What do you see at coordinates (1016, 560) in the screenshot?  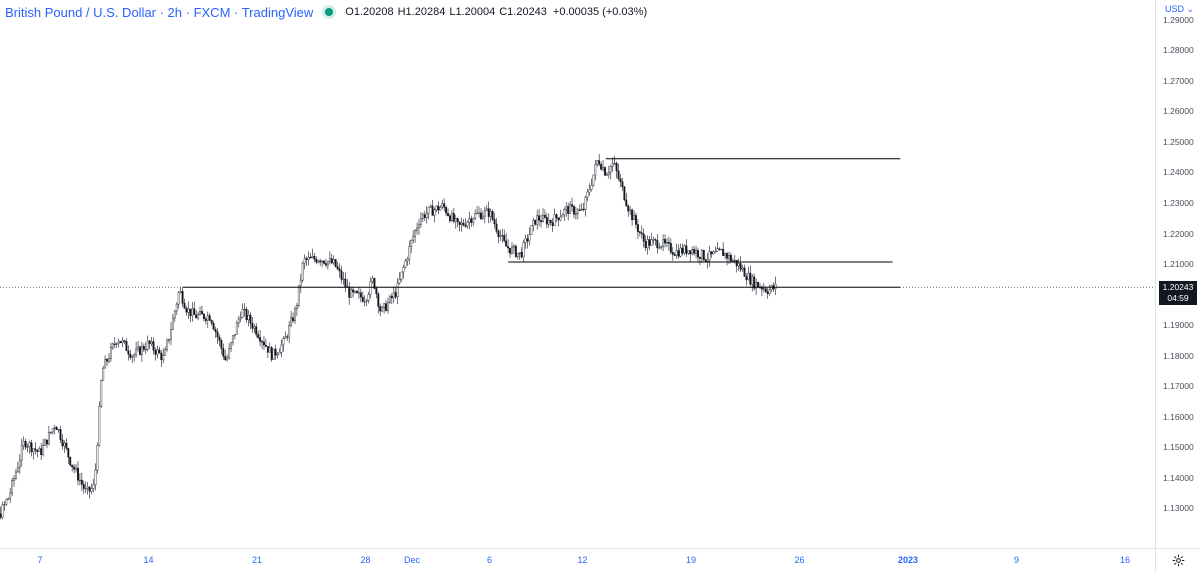 I see `time-tick: 9` at bounding box center [1016, 560].